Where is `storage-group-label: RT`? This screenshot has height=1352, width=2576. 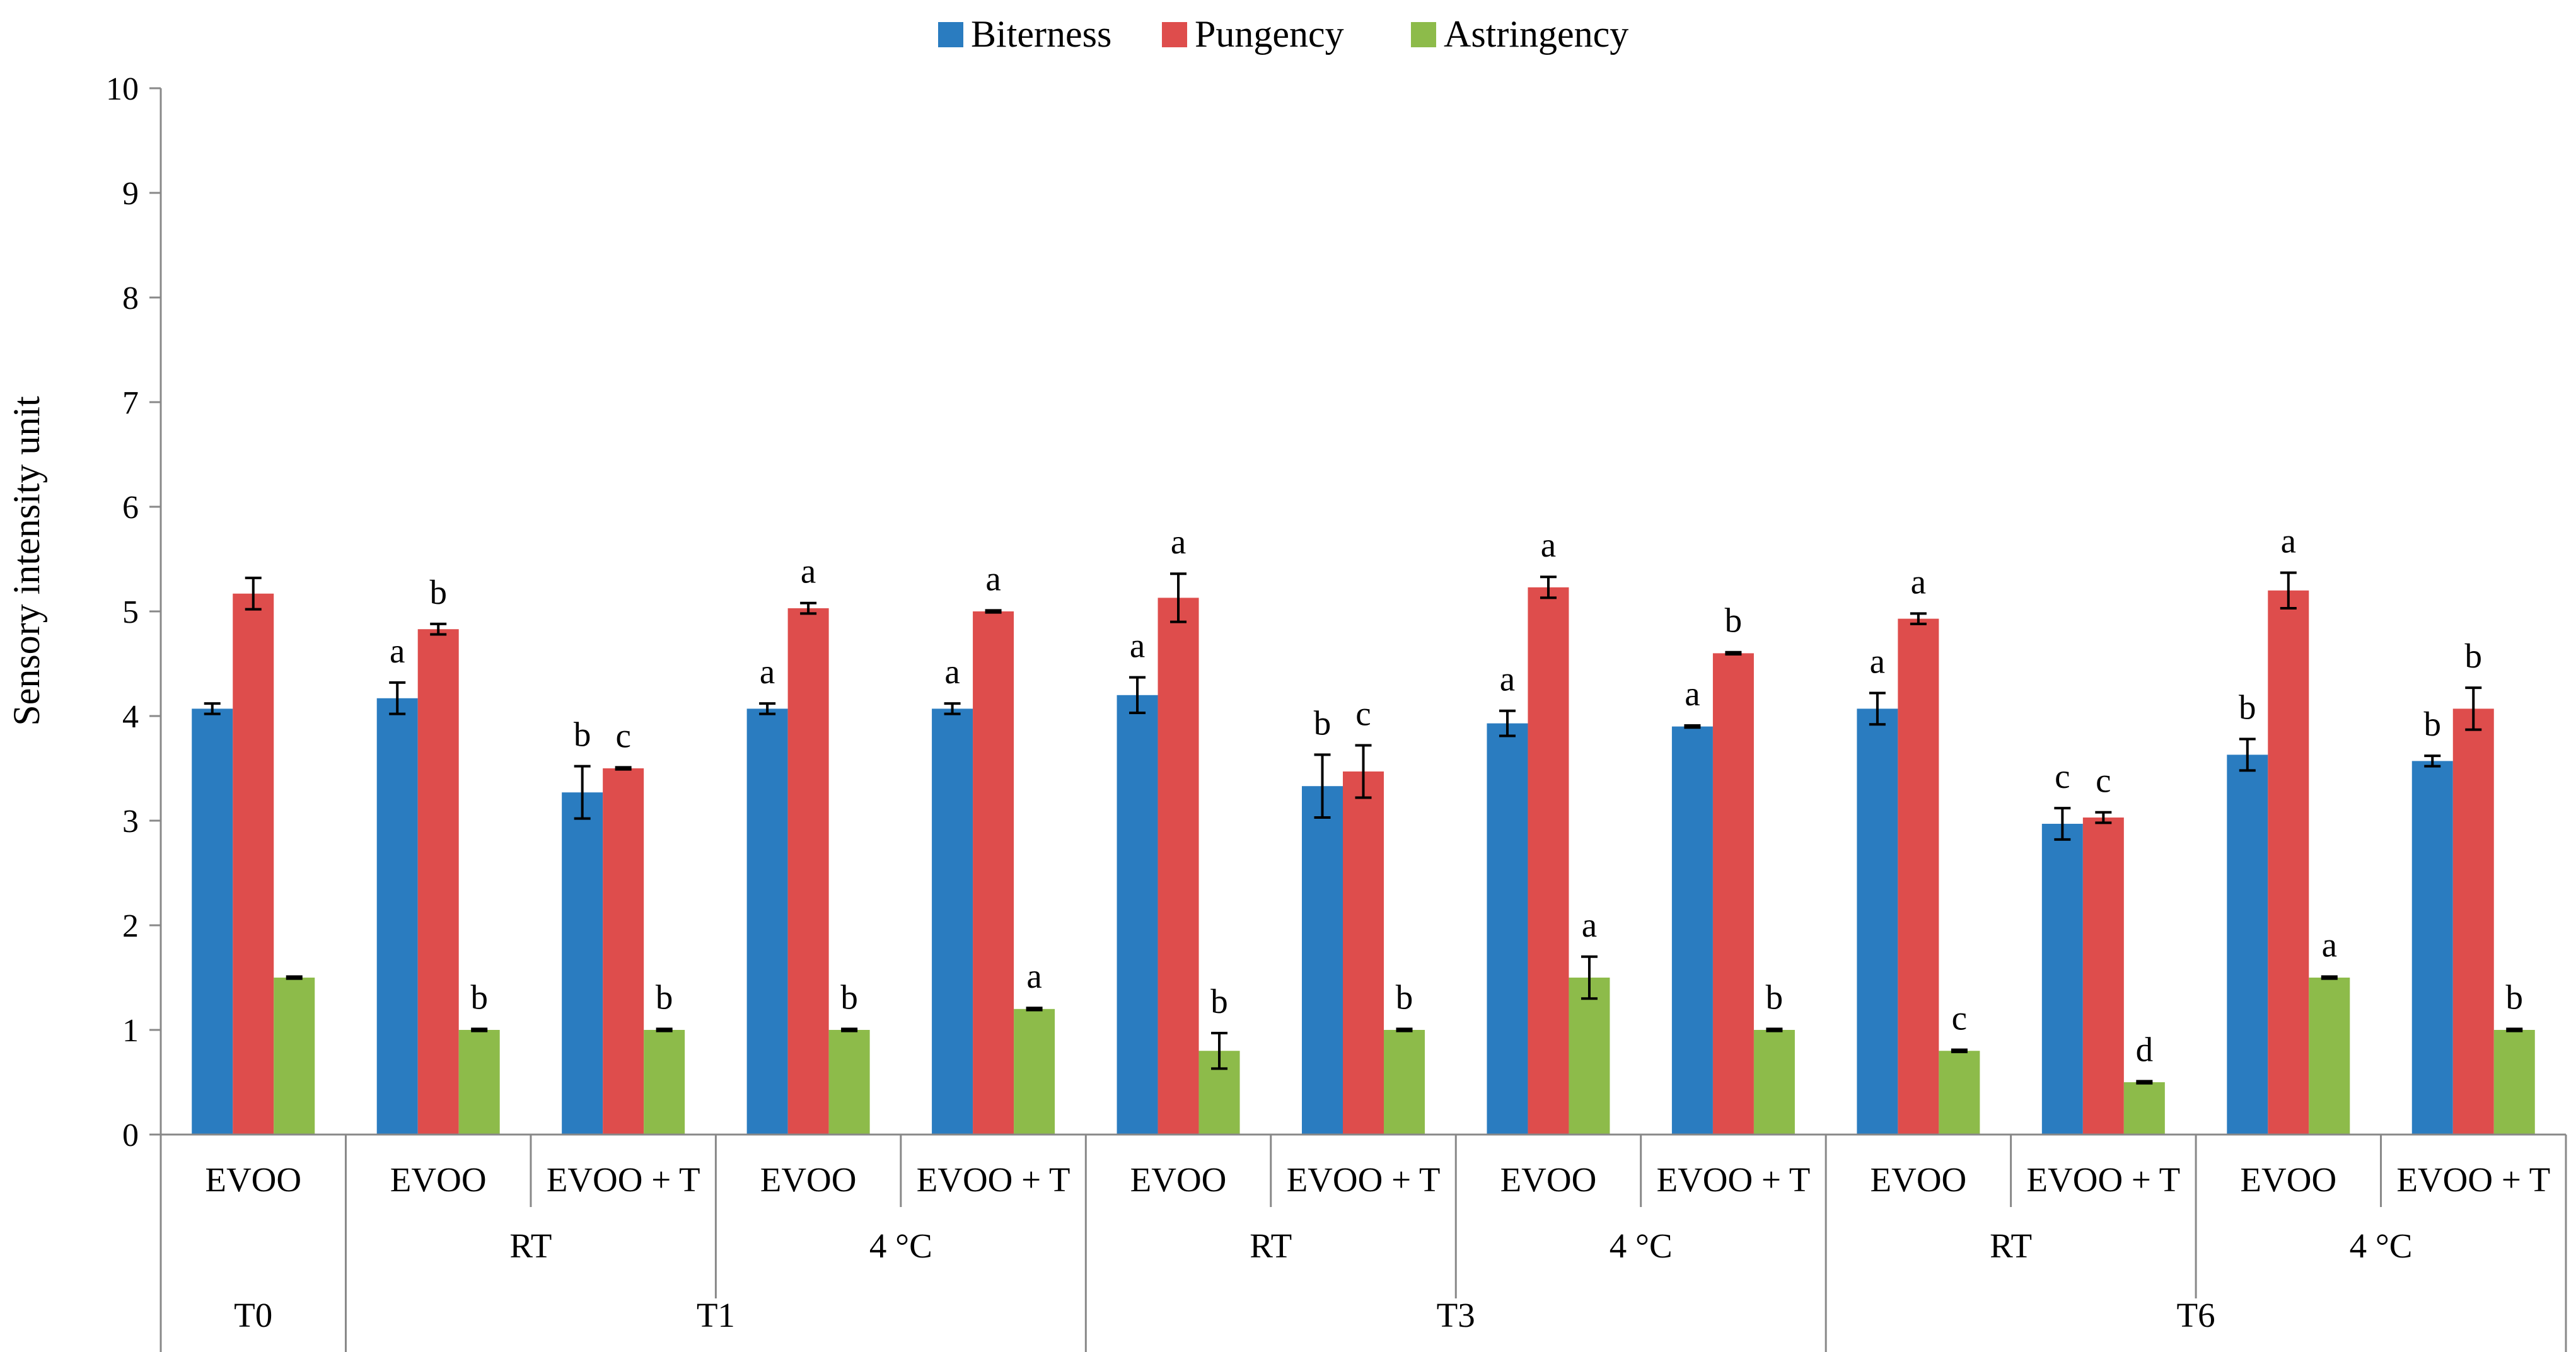 storage-group-label: RT is located at coordinates (1271, 1246).